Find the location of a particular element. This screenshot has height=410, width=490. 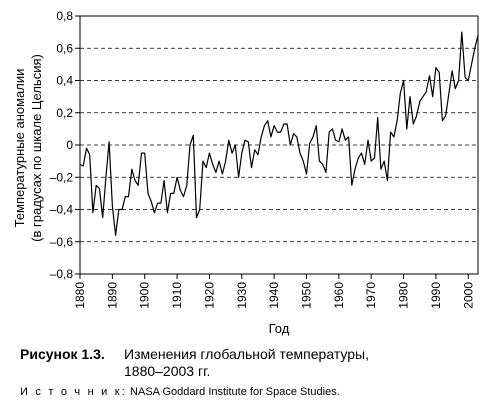

y-tick-label: 0,6 is located at coordinates (64, 48).